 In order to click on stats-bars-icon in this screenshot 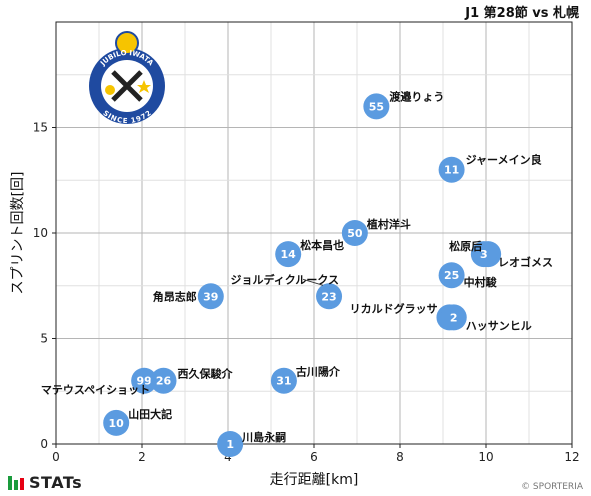, I will do `click(16, 482)`.